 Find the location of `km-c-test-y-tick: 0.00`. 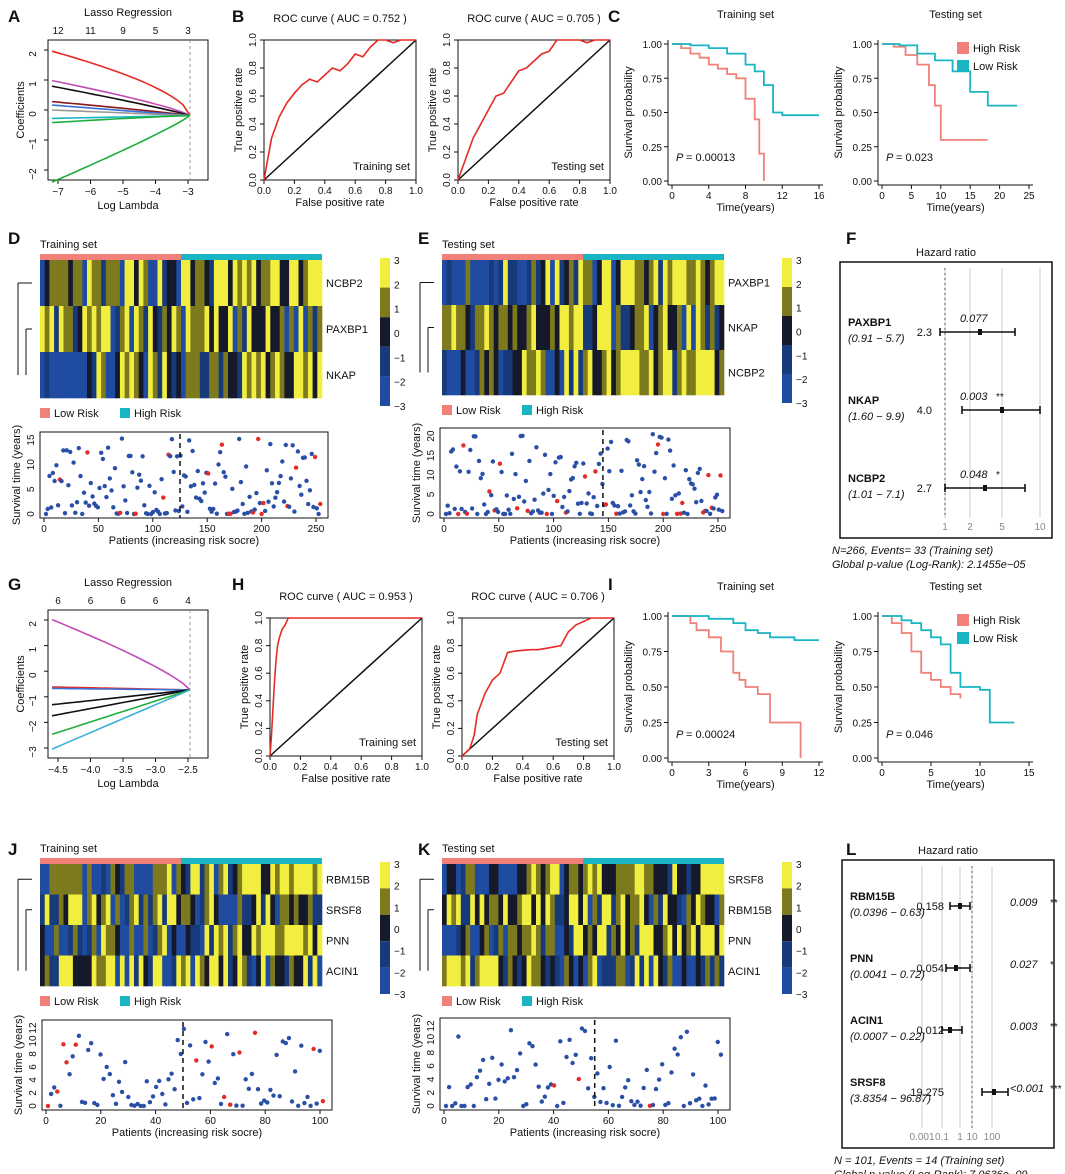

km-c-test-y-tick: 0.00 is located at coordinates (863, 182).